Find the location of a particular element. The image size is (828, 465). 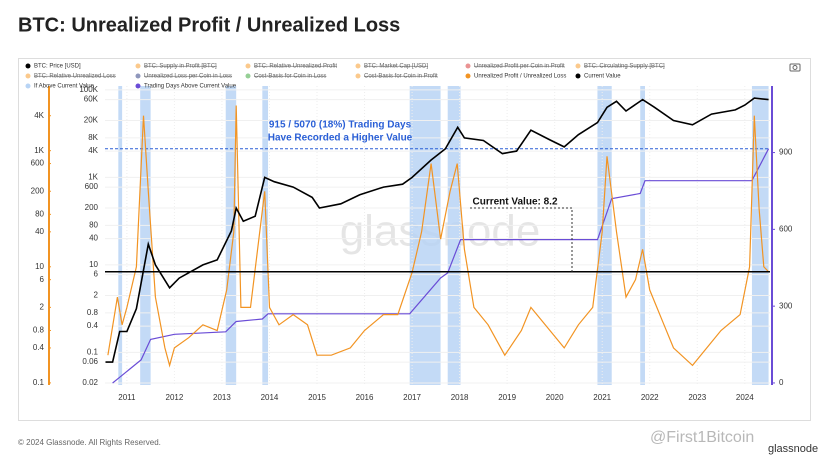

y3-tick-label: 200 is located at coordinates (38, 190).